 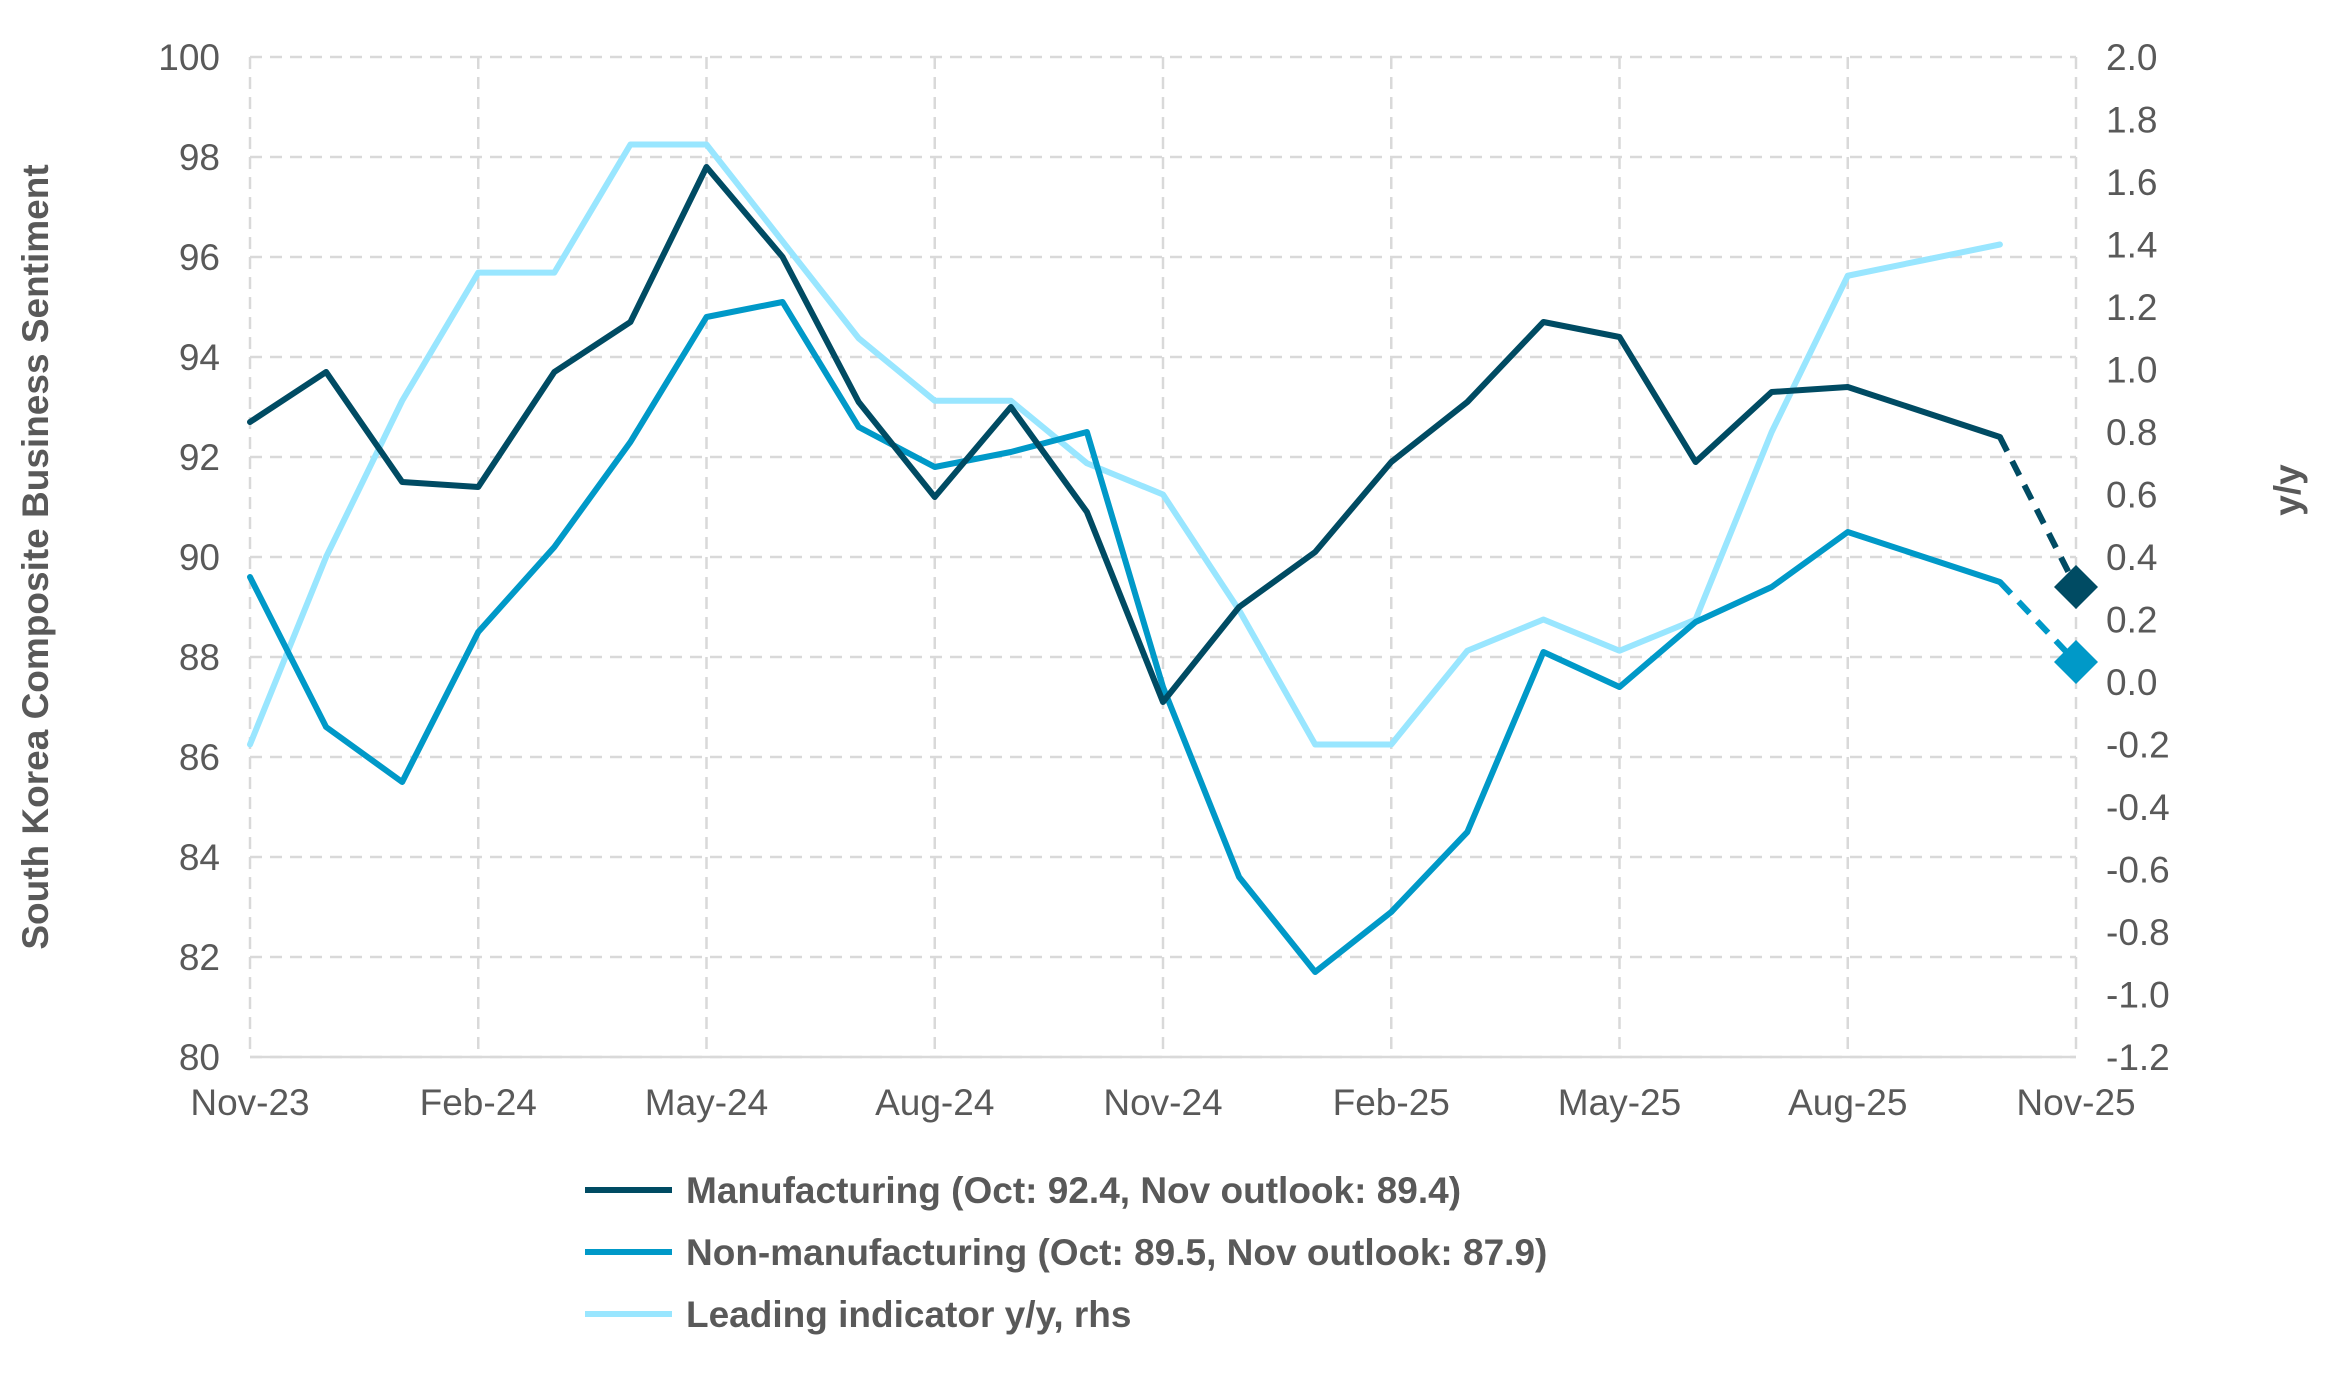 What do you see at coordinates (2131, 370) in the screenshot?
I see `y2-tick-label: 1.0` at bounding box center [2131, 370].